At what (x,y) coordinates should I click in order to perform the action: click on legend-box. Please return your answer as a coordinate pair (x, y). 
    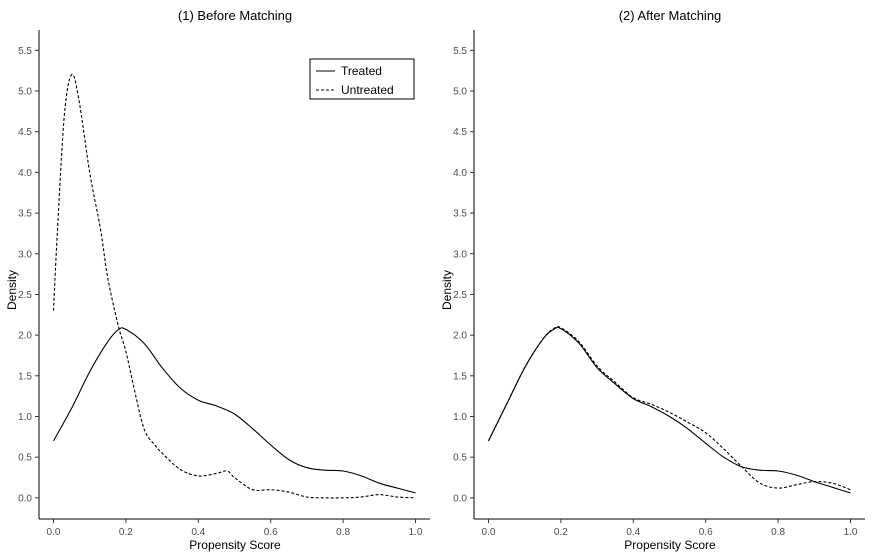
    Looking at the image, I should click on (362, 79).